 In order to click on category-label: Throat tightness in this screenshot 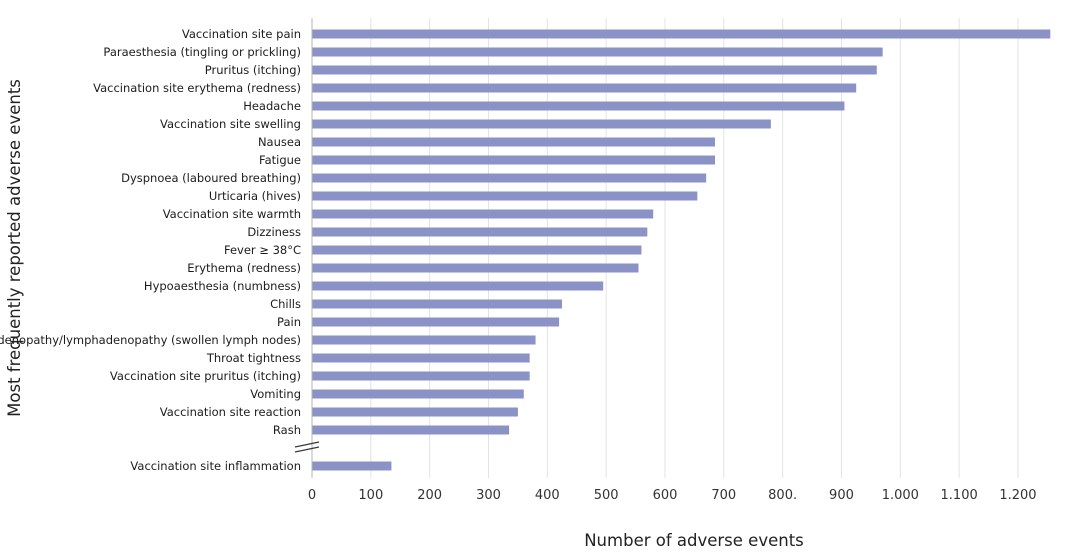, I will do `click(253, 358)`.